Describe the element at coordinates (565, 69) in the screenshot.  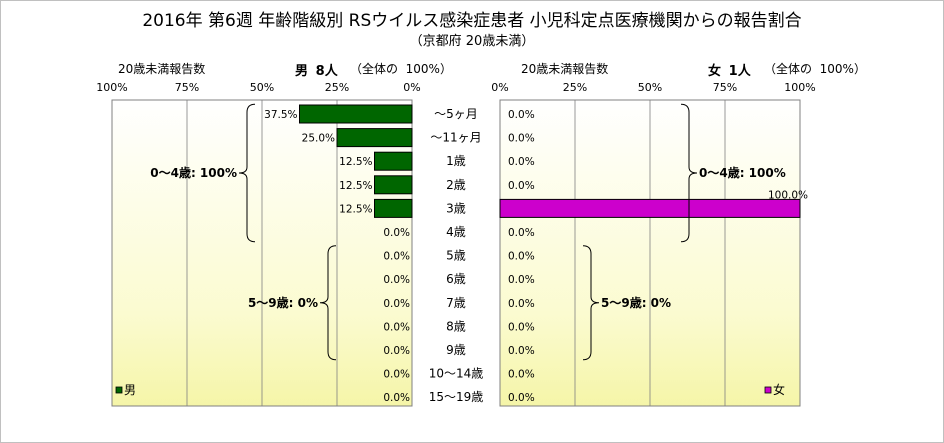
I see `right-header-label: 20歳未満報告数` at that location.